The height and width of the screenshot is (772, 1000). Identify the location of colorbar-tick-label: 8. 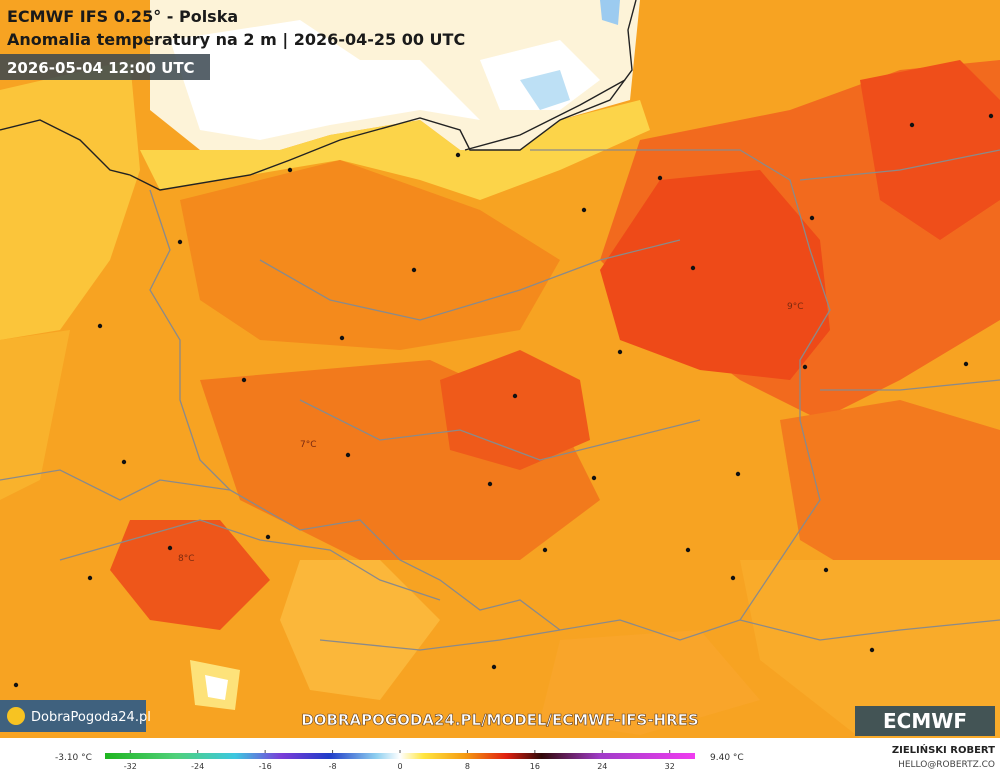
(467, 766).